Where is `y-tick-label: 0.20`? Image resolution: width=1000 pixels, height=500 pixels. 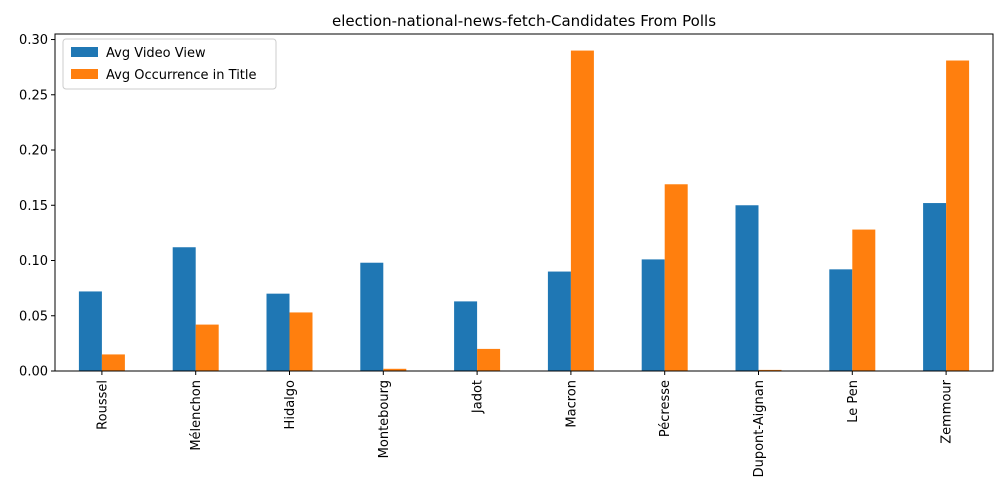 y-tick-label: 0.20 is located at coordinates (33, 151).